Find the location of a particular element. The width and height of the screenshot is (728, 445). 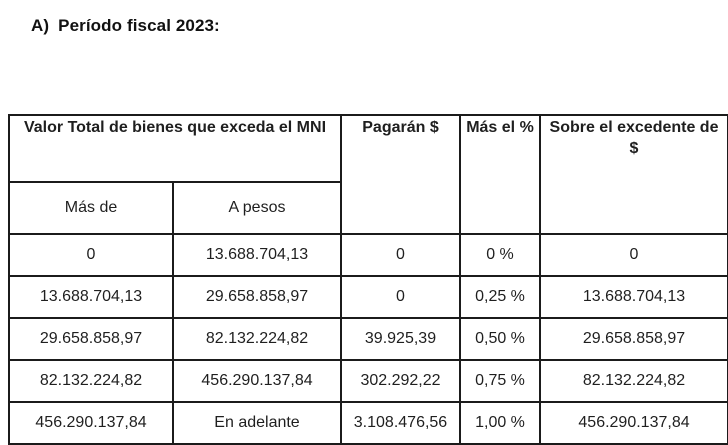

title-text: Período fiscal 2023: is located at coordinates (139, 25).